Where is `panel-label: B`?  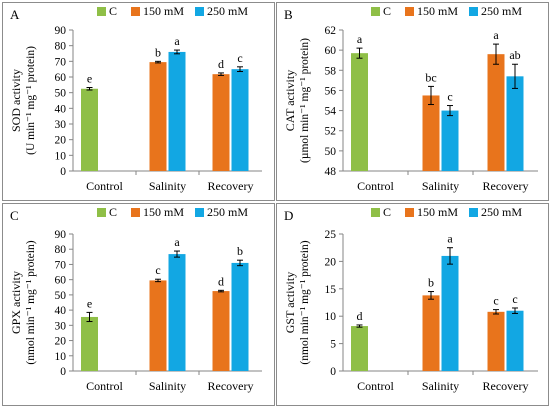
panel-label: B is located at coordinates (288, 14).